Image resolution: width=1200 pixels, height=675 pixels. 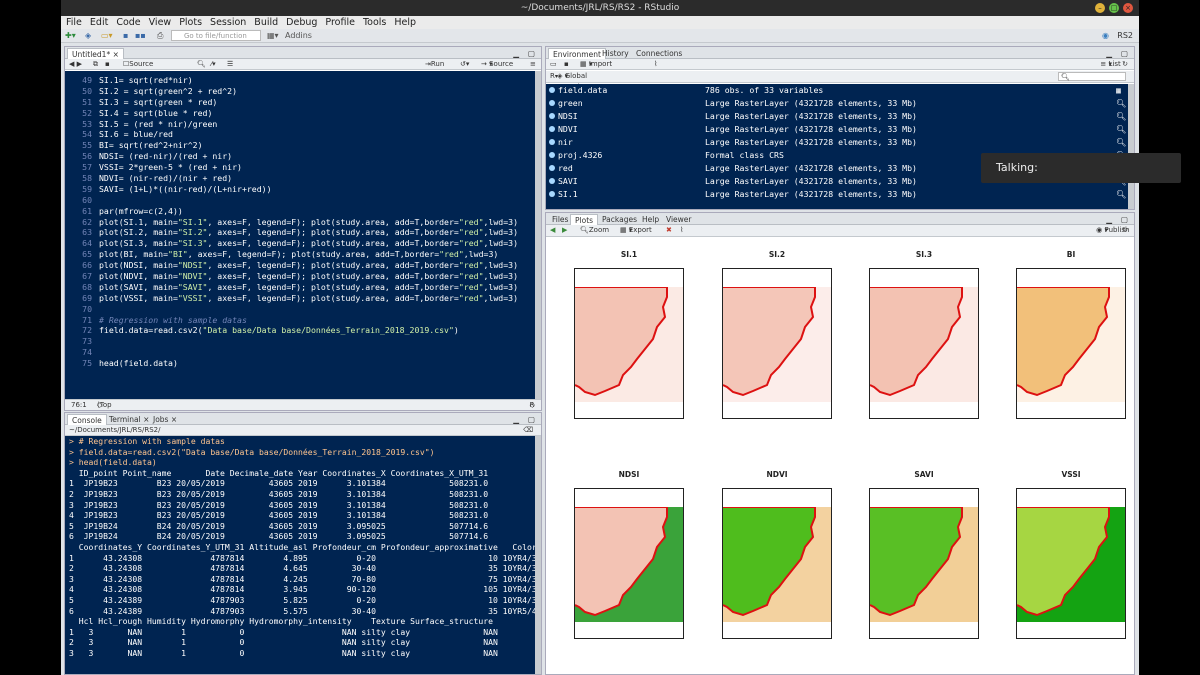 I want to click on code-line: VSSI= 2*green-5 * (red + nir), so click(x=170, y=167).